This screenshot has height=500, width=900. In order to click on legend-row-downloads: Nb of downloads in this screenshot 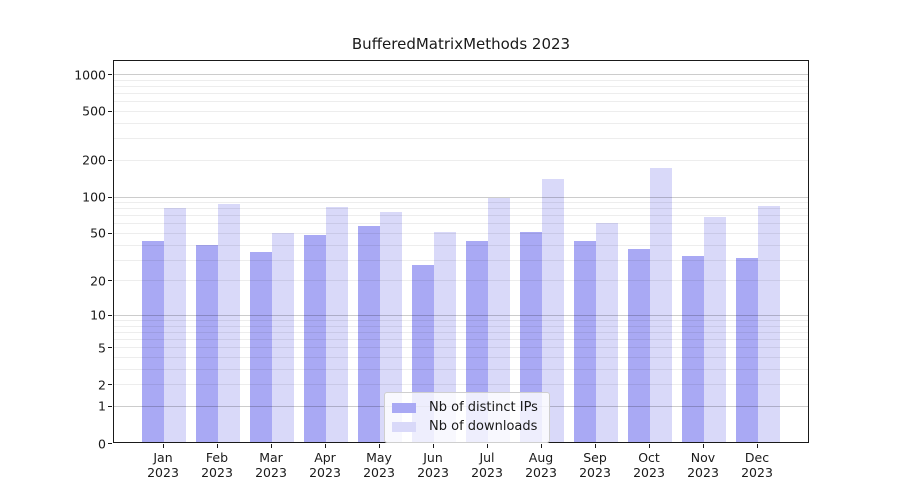, I will do `click(465, 426)`.